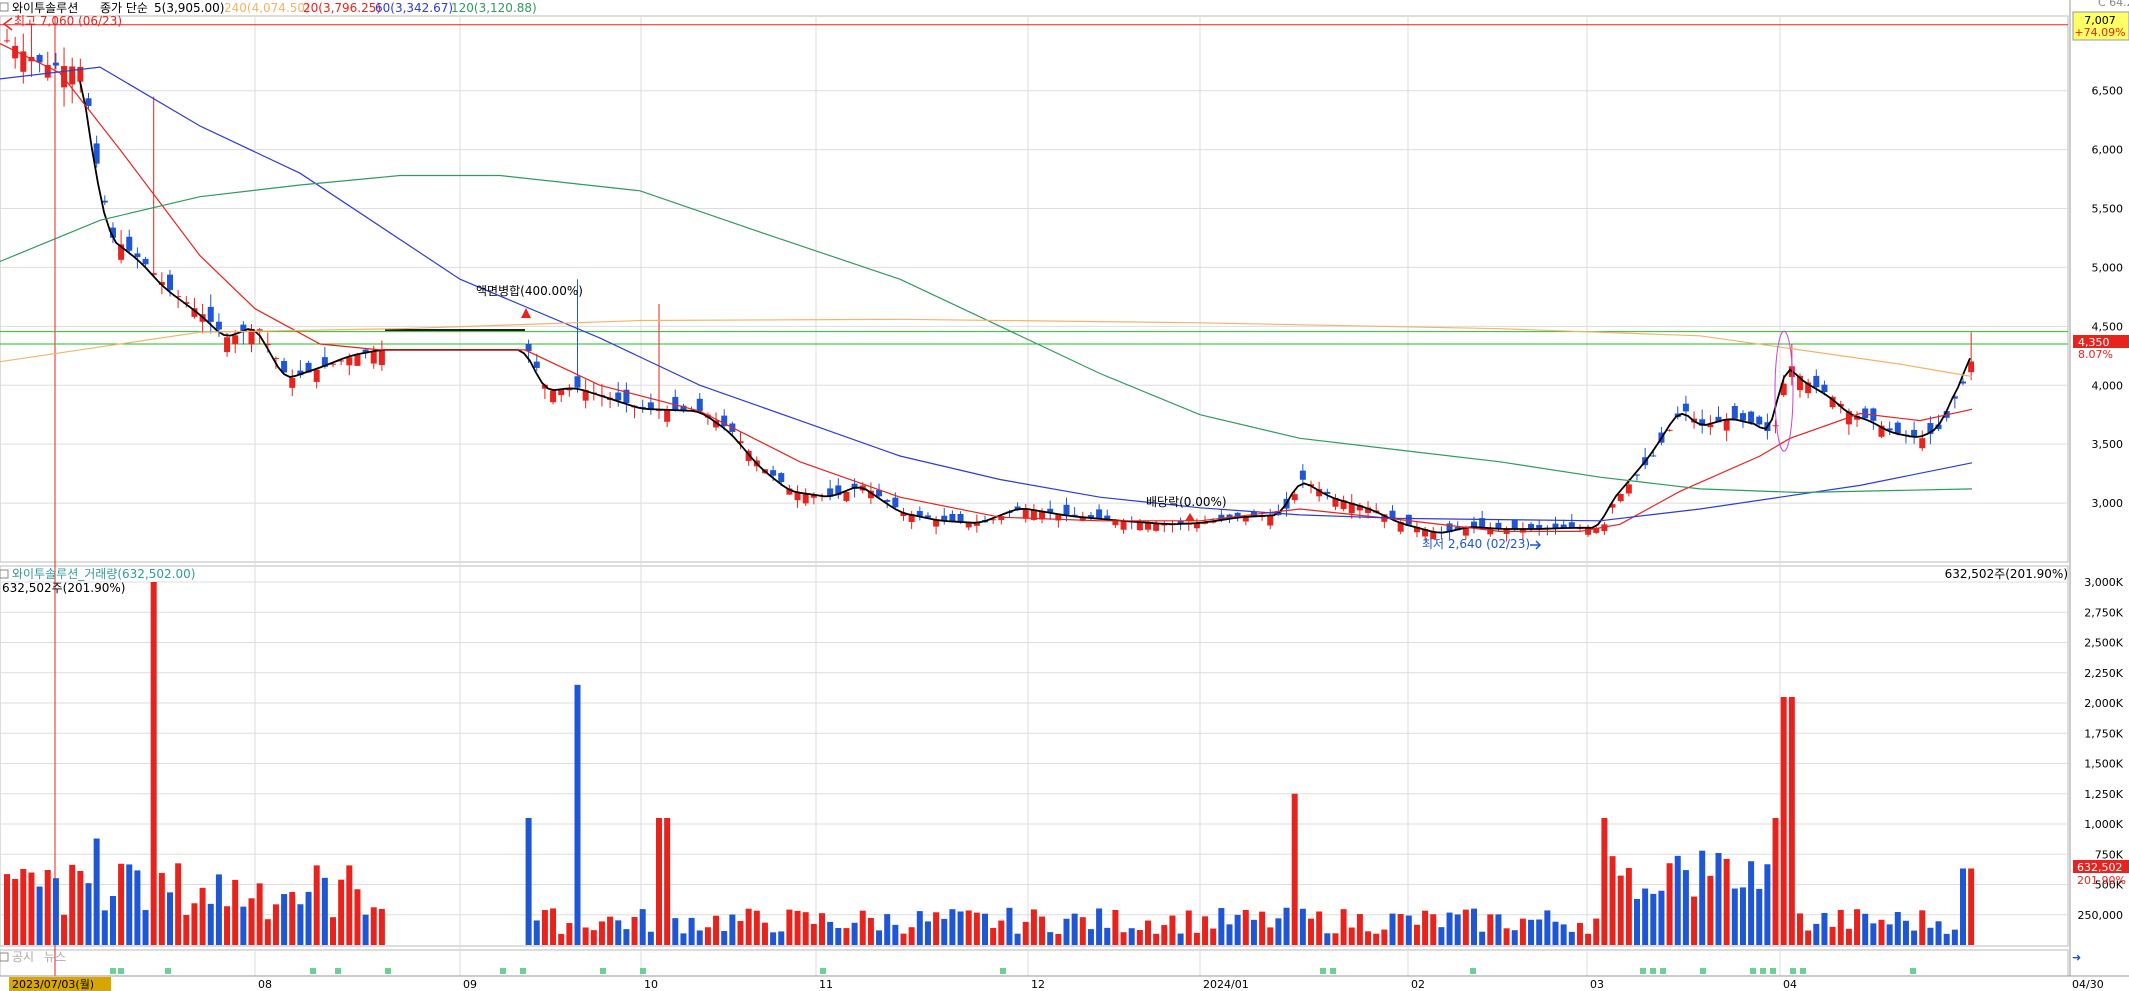 This screenshot has width=2129, height=991. I want to click on low-note: 최저 2,640 (02/23), so click(1476, 544).